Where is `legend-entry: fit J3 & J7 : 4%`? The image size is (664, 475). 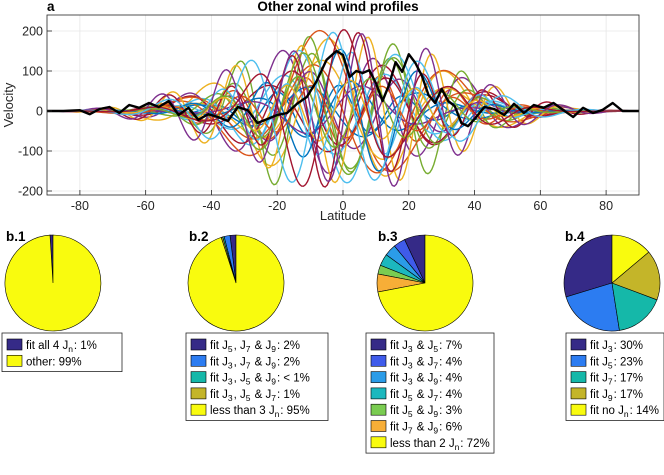 legend-entry: fit J3 & J7 : 4% is located at coordinates (426, 363).